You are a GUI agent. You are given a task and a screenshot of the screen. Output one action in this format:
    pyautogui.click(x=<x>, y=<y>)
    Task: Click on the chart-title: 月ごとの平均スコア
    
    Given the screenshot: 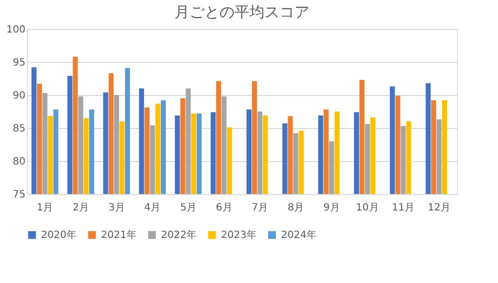 What is the action you would take?
    pyautogui.click(x=242, y=12)
    